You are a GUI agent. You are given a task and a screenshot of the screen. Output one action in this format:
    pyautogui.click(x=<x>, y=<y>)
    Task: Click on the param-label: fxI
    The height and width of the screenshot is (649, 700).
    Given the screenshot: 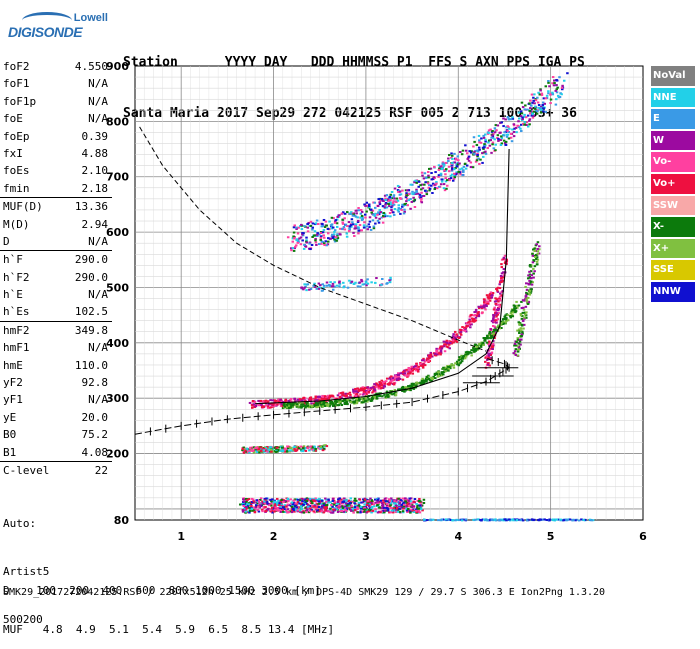 What is the action you would take?
    pyautogui.click(x=13, y=153)
    